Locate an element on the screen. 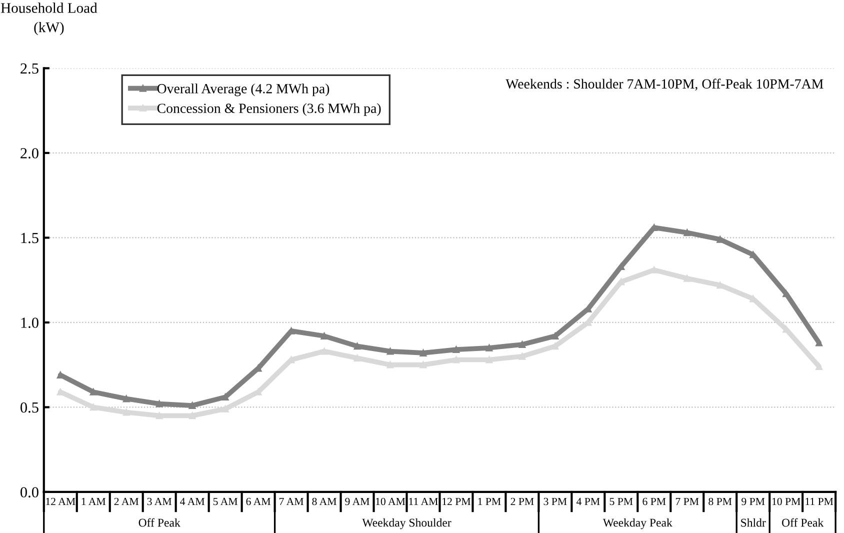 The image size is (844, 533). x-tick-label: 2 PM is located at coordinates (522, 502).